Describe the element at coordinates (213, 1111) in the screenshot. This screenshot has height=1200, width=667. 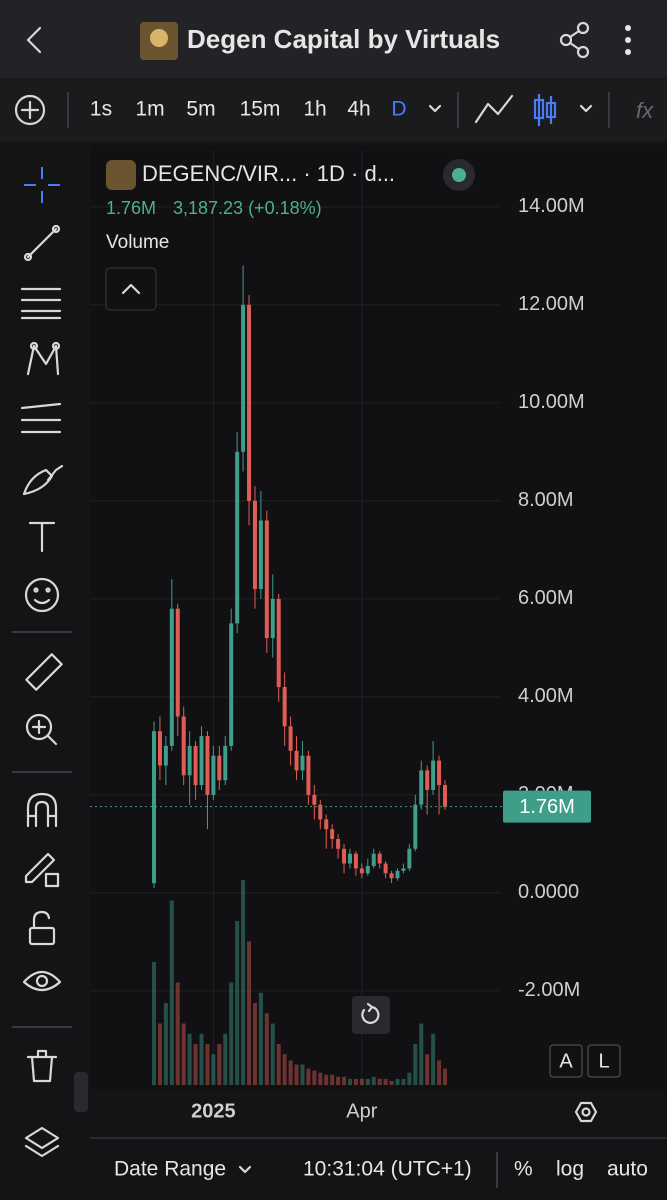
I see `x-tick-label: 2025` at that location.